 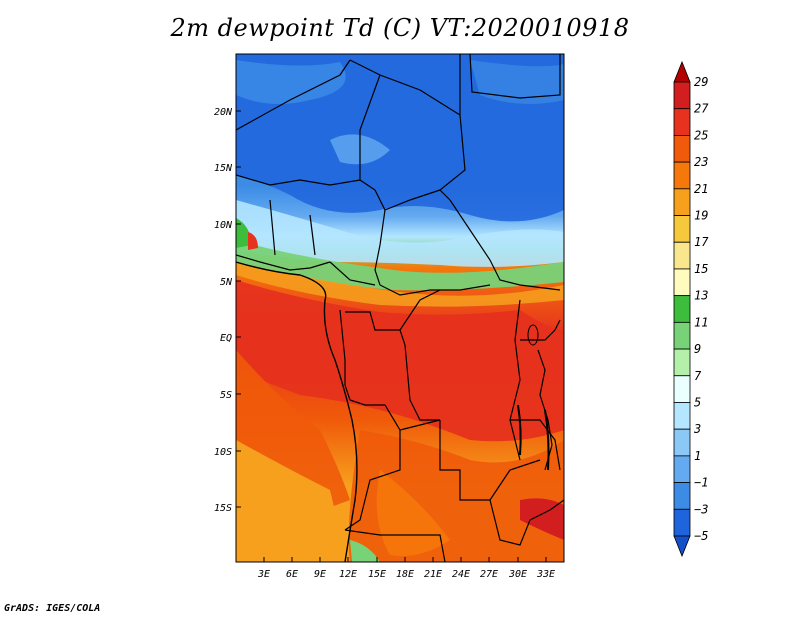 I want to click on orange-edge, so click(x=400, y=284).